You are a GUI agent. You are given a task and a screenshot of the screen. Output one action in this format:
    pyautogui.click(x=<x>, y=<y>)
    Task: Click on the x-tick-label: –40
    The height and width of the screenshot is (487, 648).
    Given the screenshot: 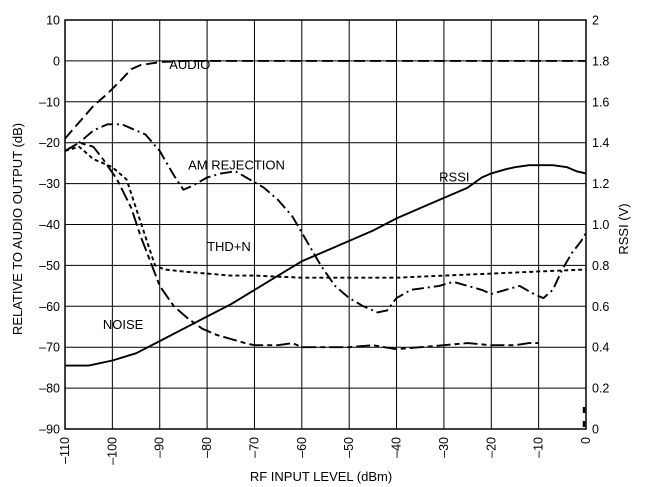 What is the action you would take?
    pyautogui.click(x=397, y=447)
    